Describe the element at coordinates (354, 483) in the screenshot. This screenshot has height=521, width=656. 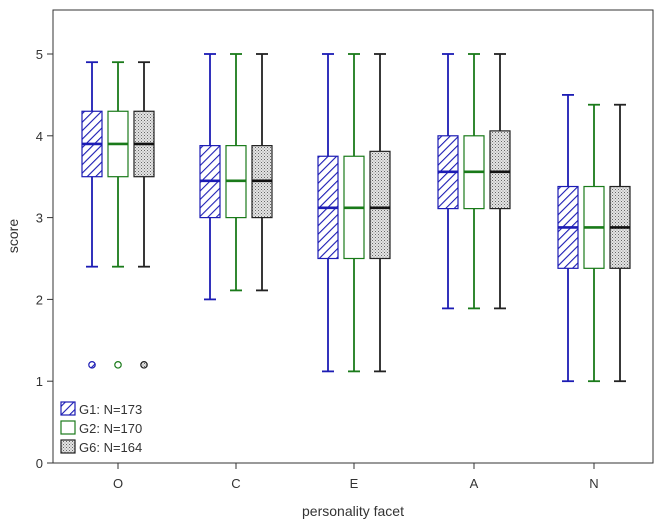
I see `x-tick-label: E` at that location.